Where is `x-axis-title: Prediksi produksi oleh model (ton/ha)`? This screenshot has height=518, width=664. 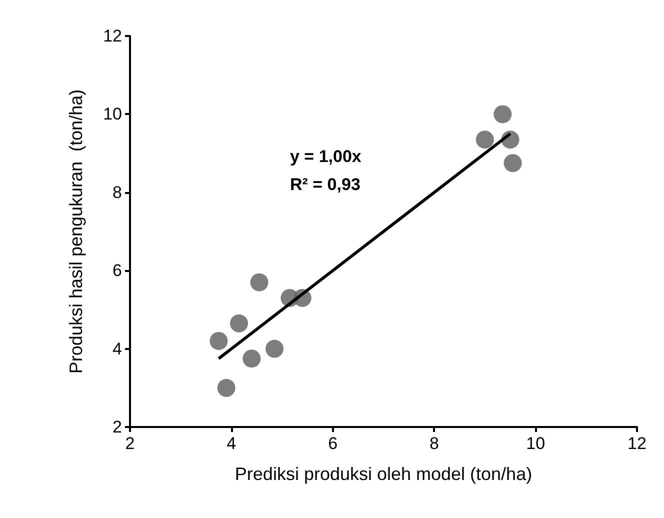 x-axis-title: Prediksi produksi oleh model (ton/ha) is located at coordinates (383, 474).